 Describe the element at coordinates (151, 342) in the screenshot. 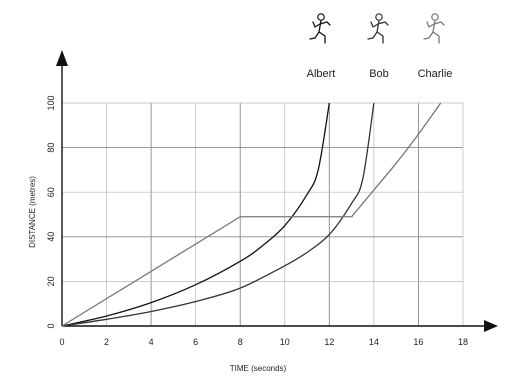

I see `x-tick-label: 4` at that location.